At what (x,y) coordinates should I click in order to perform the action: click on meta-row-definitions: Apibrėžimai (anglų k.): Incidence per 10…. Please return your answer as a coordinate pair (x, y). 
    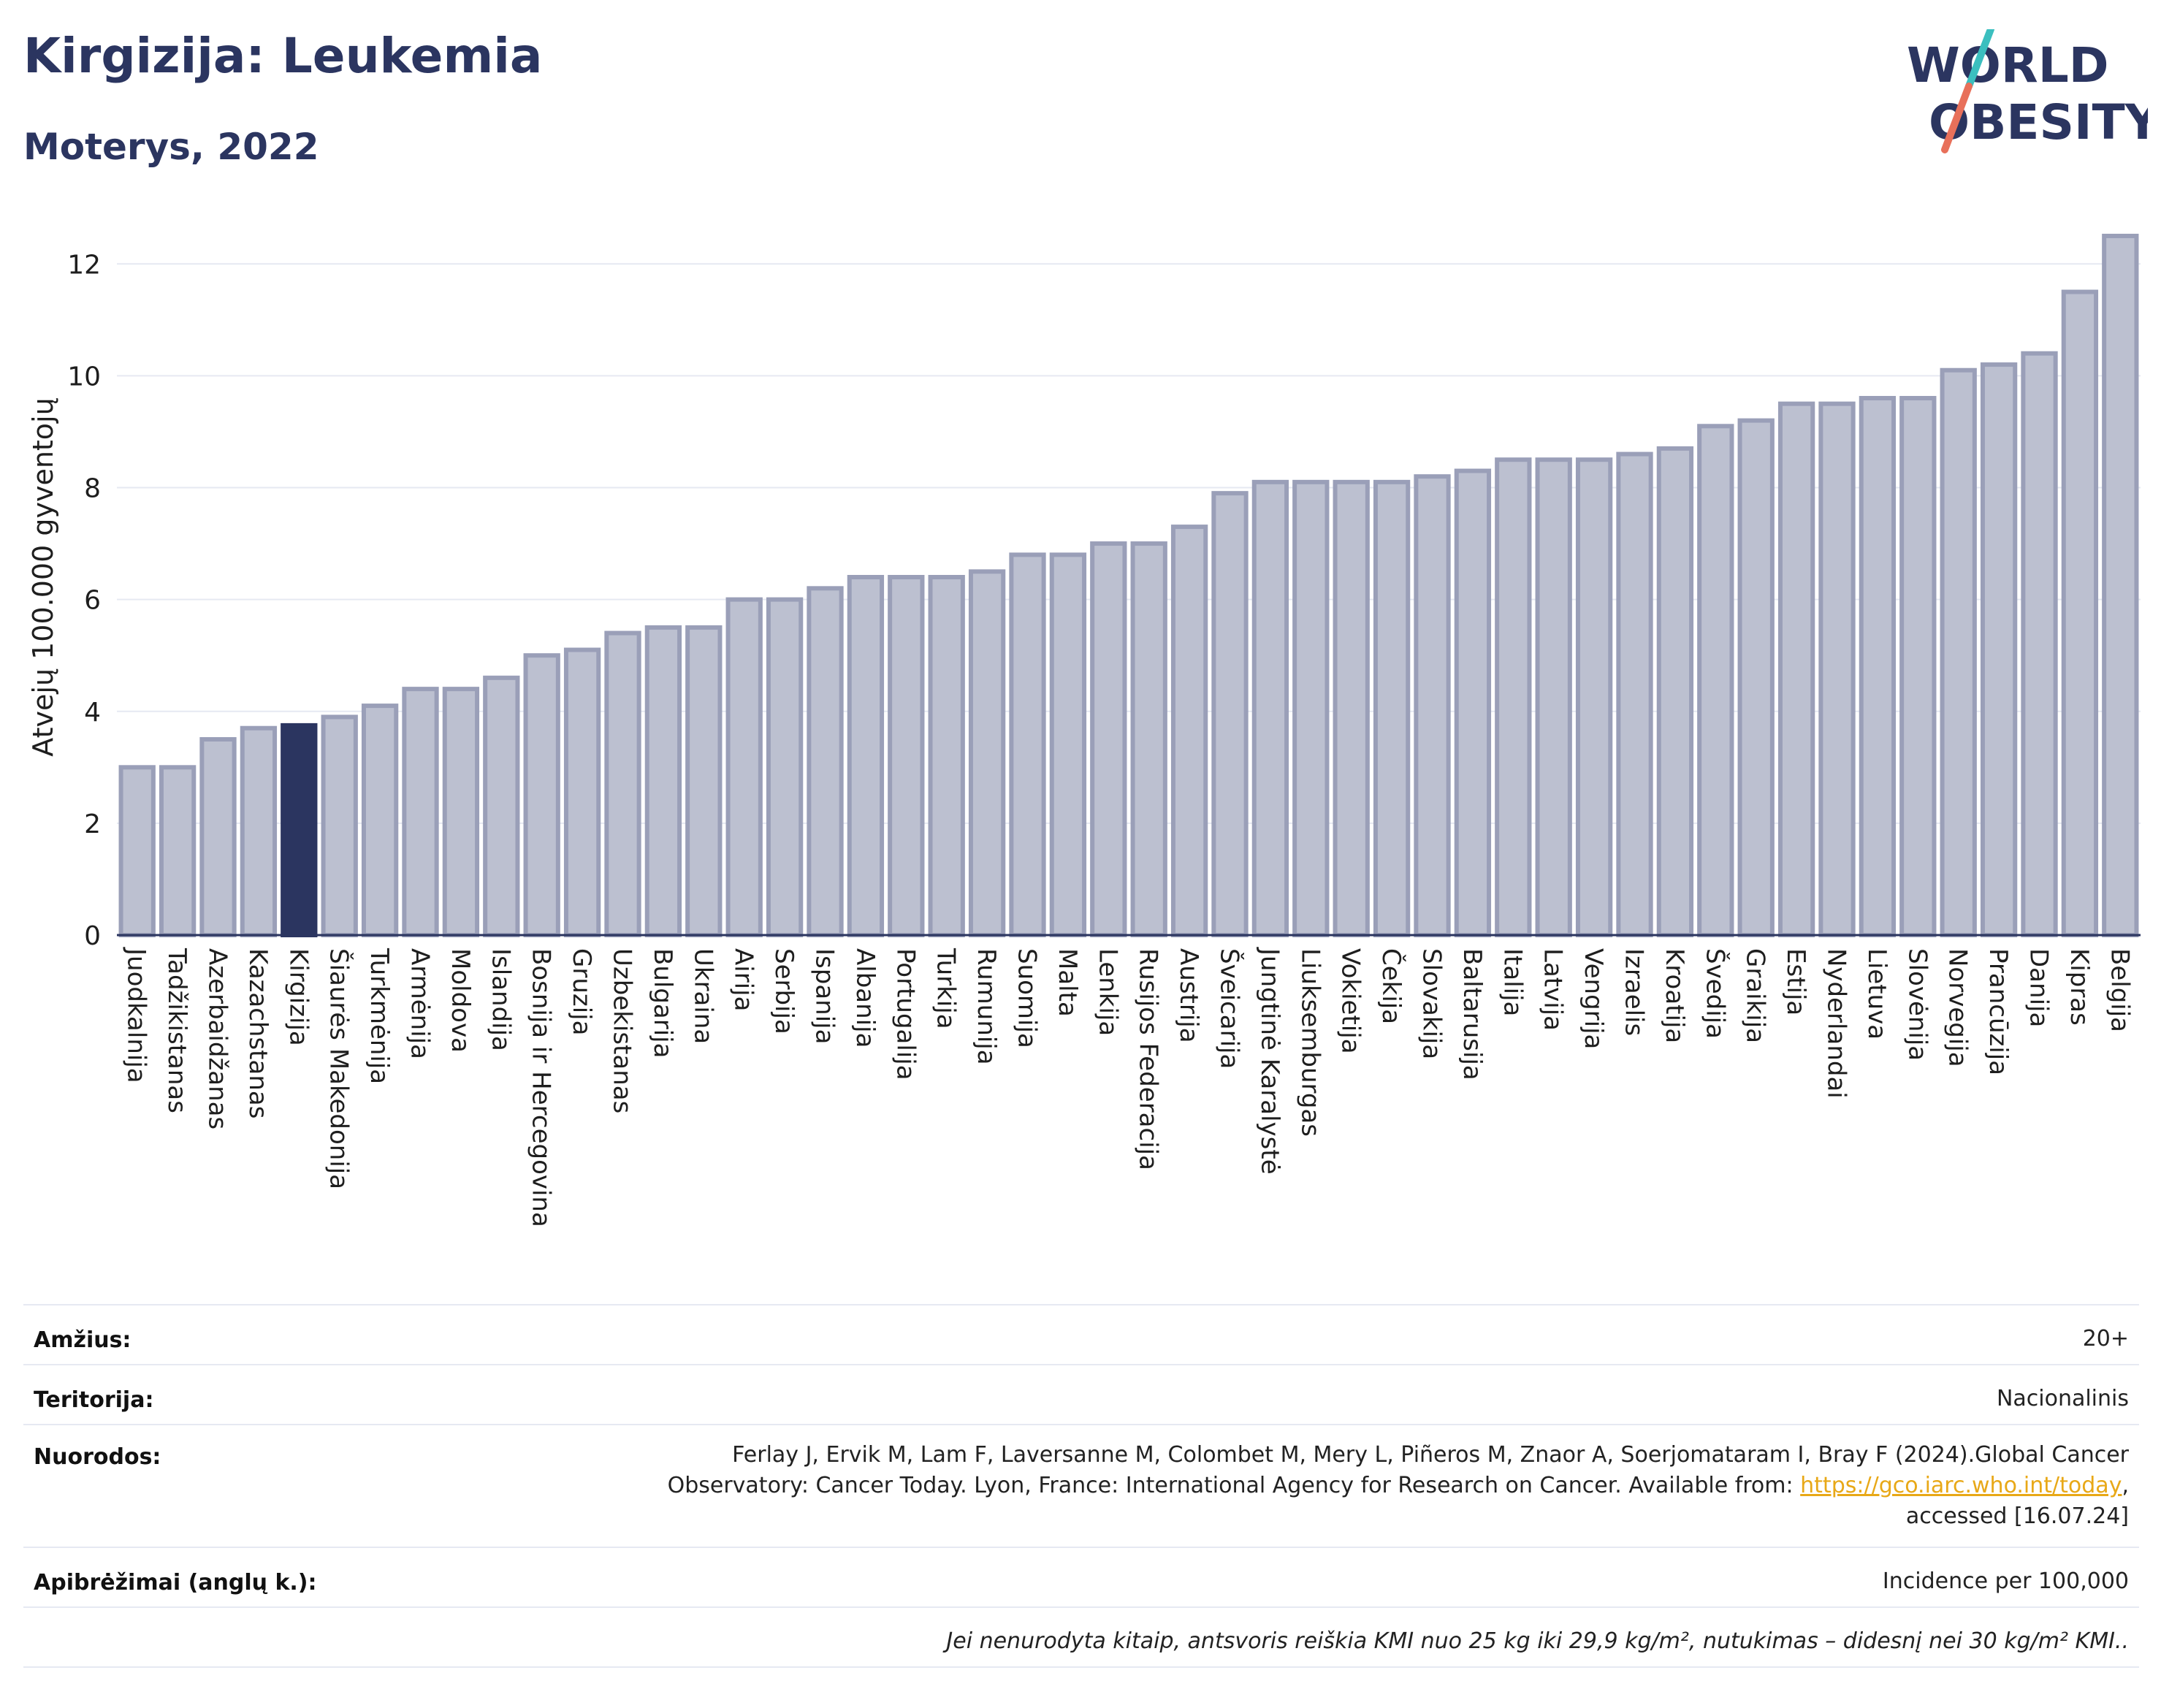
    Looking at the image, I should click on (1081, 1577).